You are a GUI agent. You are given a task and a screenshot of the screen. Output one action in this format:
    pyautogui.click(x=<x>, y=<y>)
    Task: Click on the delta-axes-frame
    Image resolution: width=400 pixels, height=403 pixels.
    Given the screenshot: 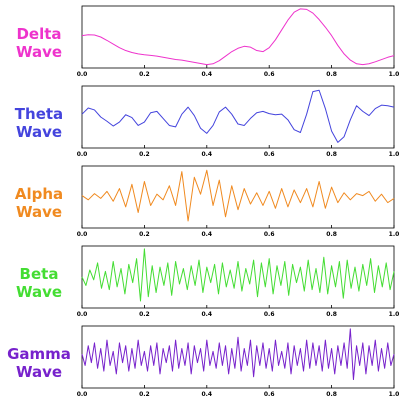 What is the action you would take?
    pyautogui.click(x=238, y=37)
    